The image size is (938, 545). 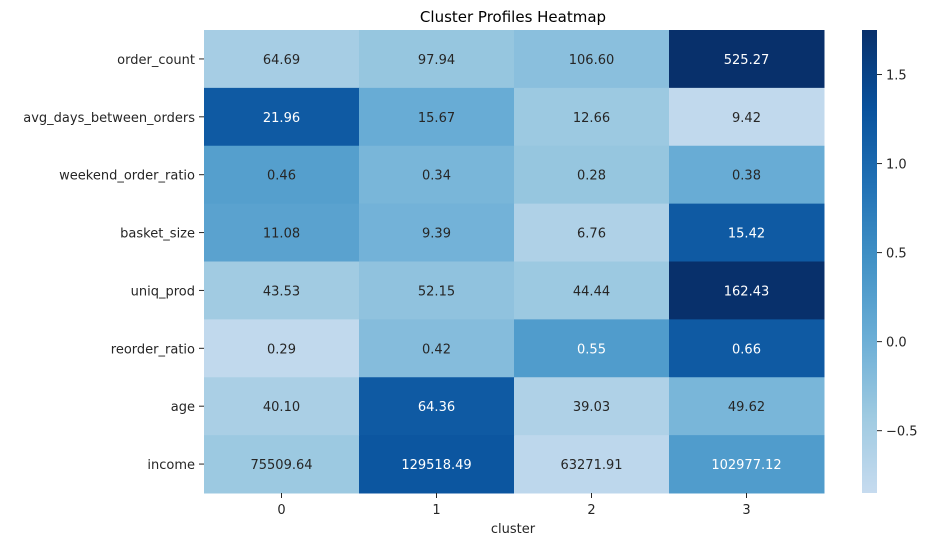 I want to click on cell-value-label: 49.62, so click(x=746, y=407).